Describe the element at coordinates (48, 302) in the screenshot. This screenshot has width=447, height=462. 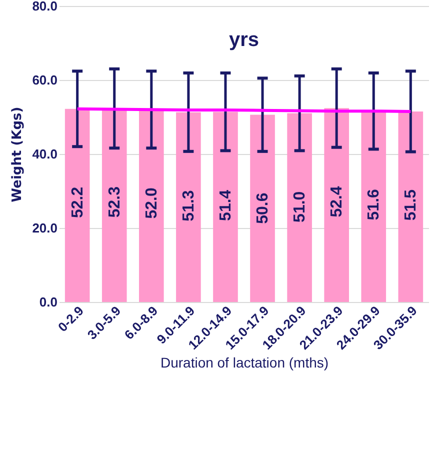
I see `y-tick-label: 0.0` at that location.